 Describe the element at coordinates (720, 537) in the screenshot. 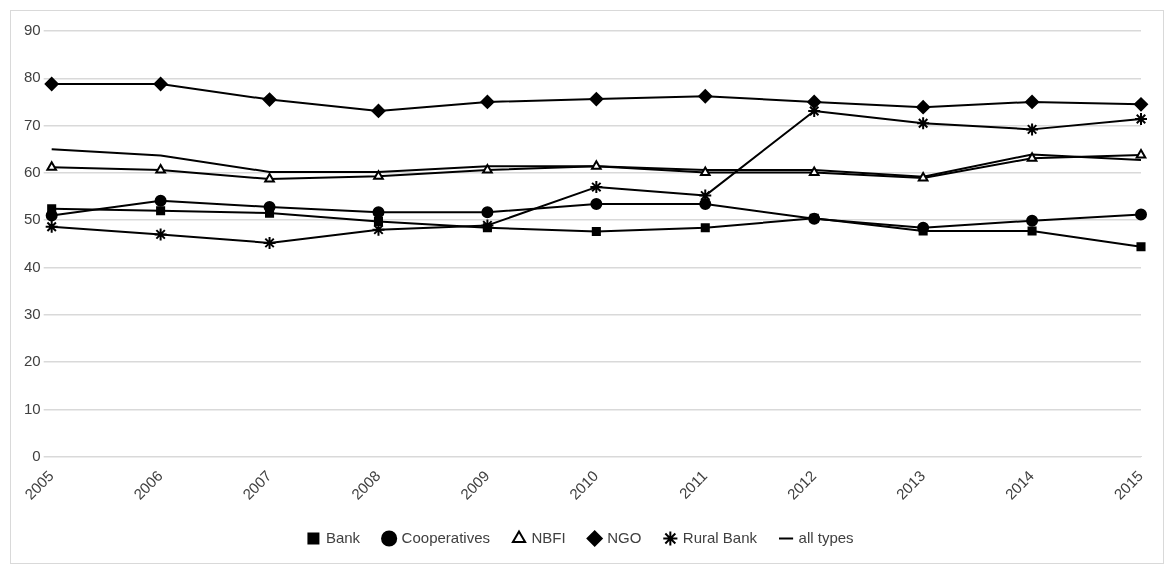

I see `legend-label: Rural Bank` at that location.